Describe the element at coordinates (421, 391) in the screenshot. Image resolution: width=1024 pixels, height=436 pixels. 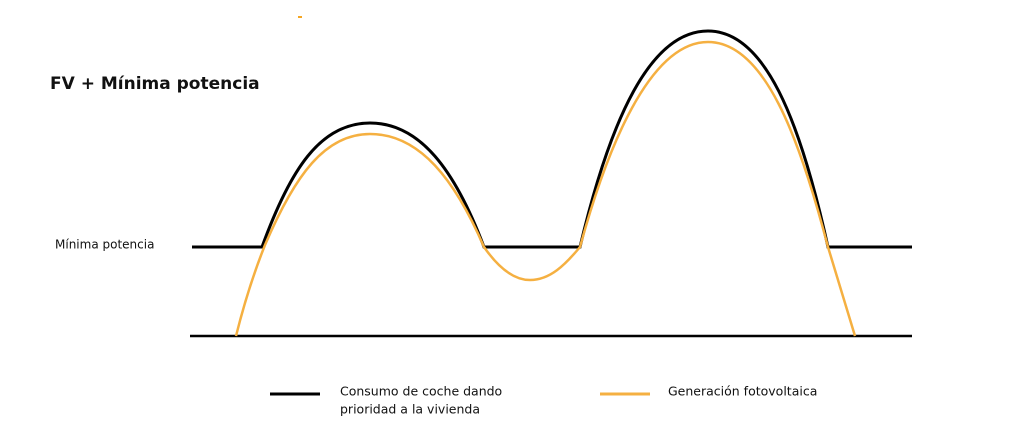
I see `legend-label: Consumo de coche dando` at that location.